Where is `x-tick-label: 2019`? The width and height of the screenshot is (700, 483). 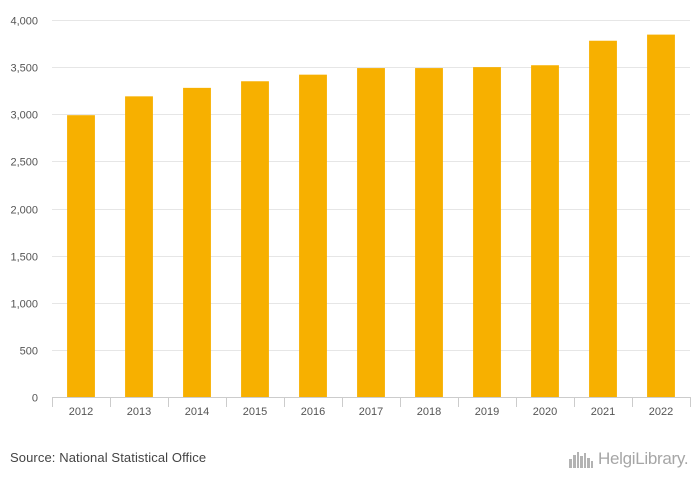 x-tick-label: 2019 is located at coordinates (487, 412).